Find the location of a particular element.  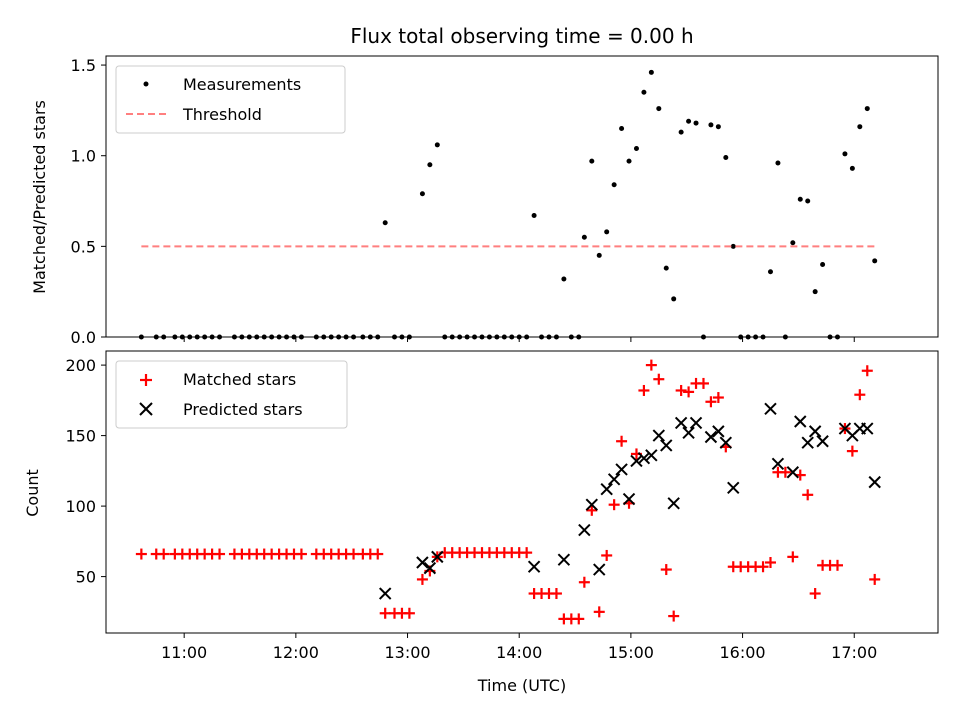

legend-predicted-marker is located at coordinates (146, 409).